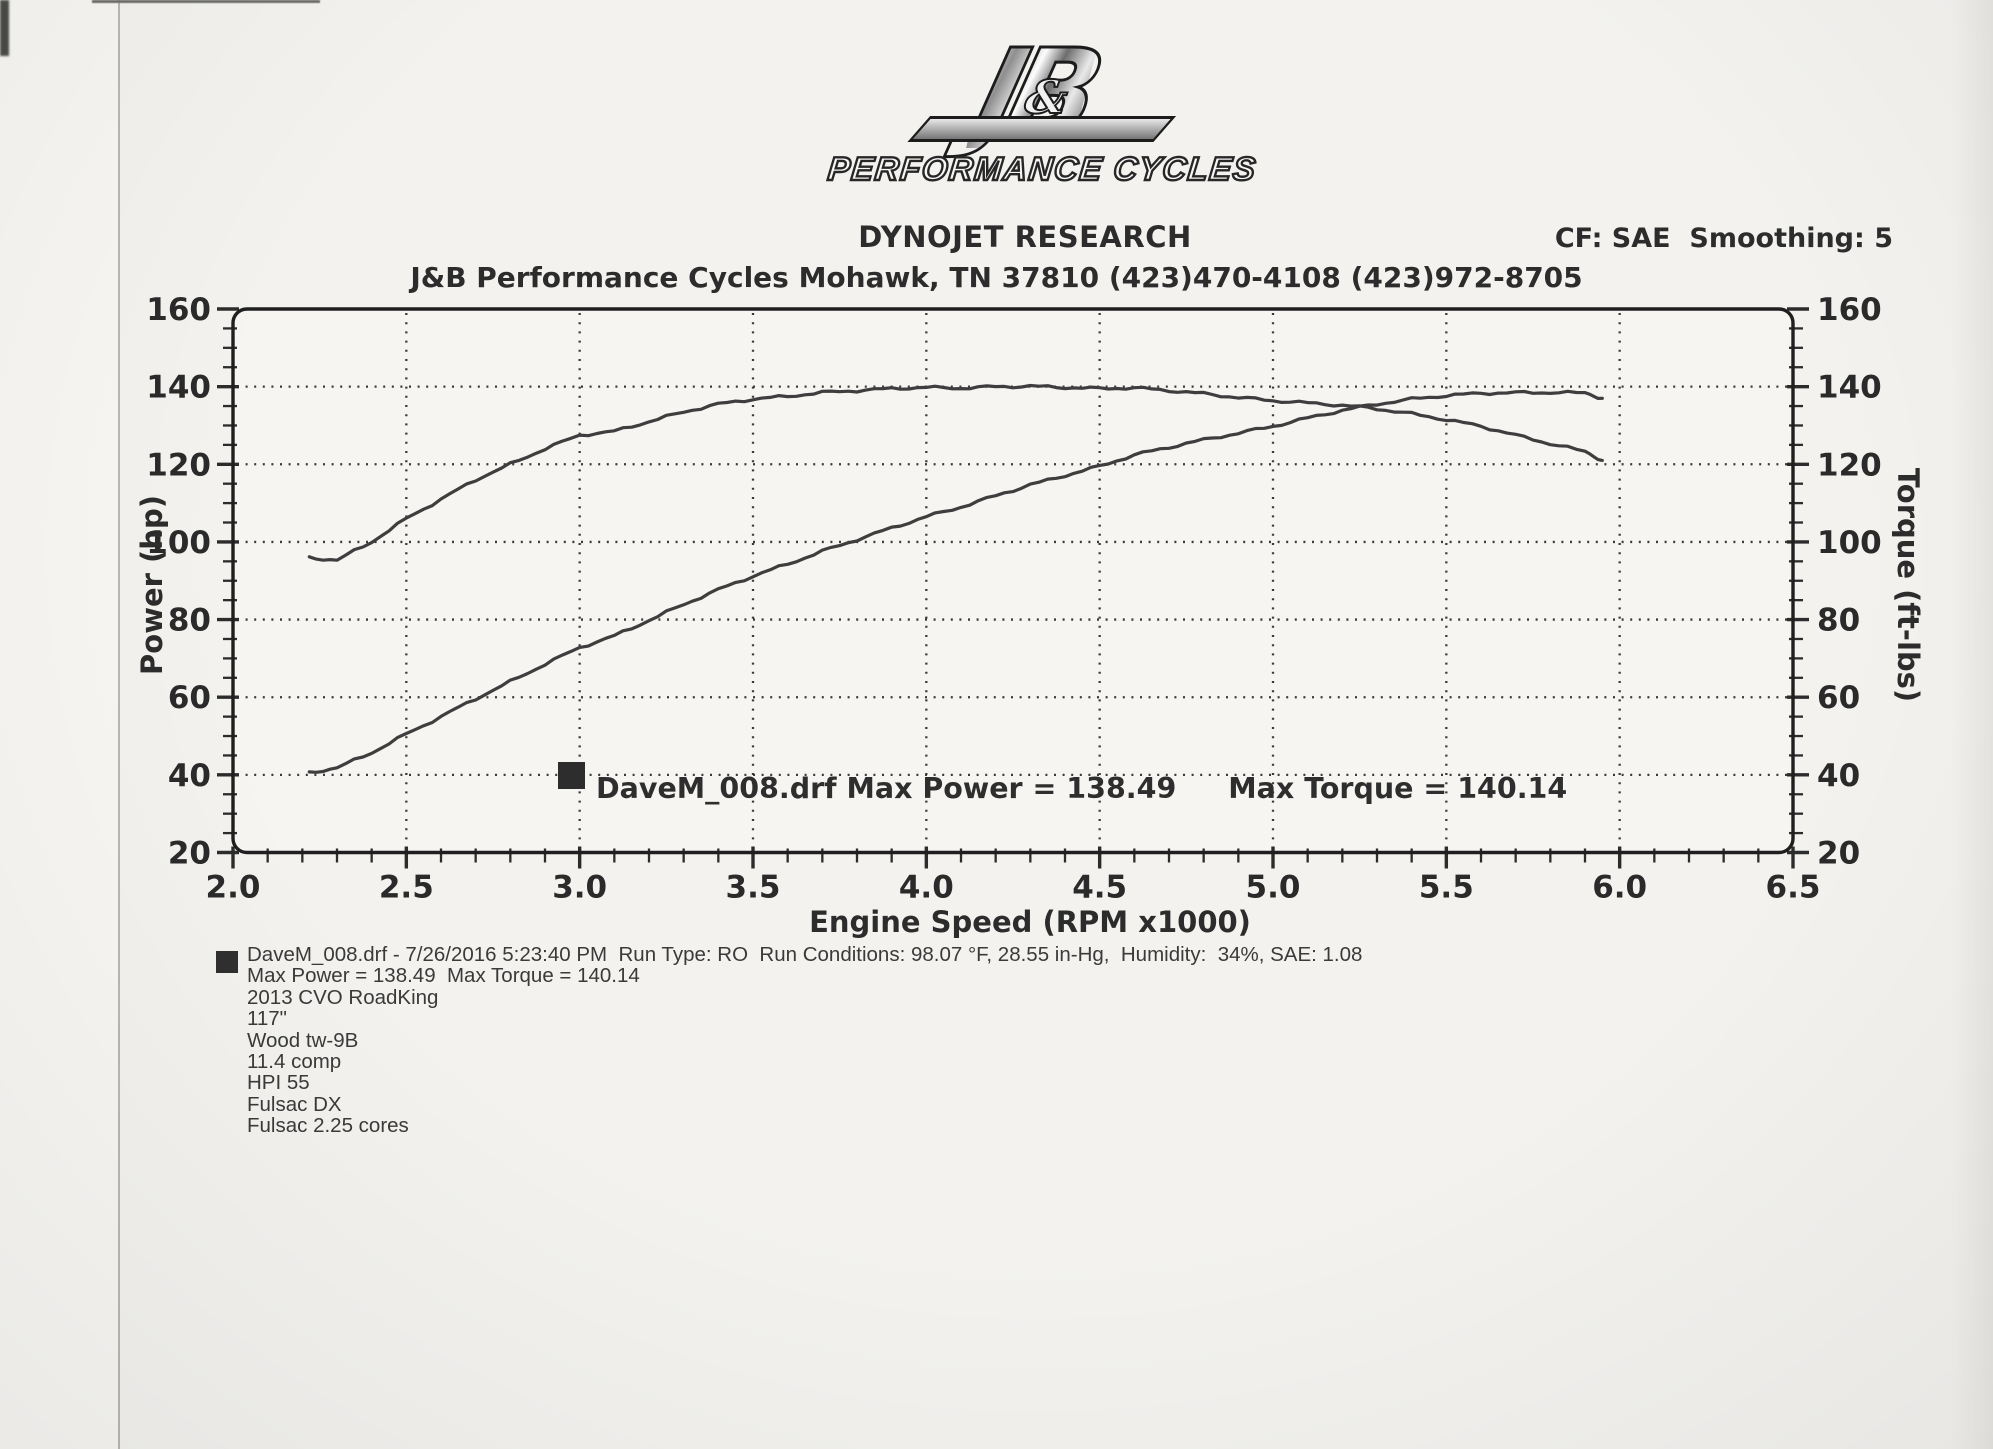 The image size is (1993, 1449). I want to click on run-info-line: Fulsac DX, so click(294, 1104).